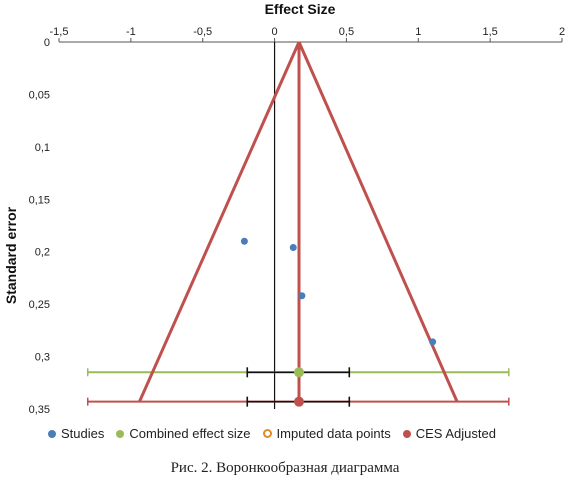  Describe the element at coordinates (406, 433) in the screenshot. I see `ces-adjusted-marker-icon` at that location.